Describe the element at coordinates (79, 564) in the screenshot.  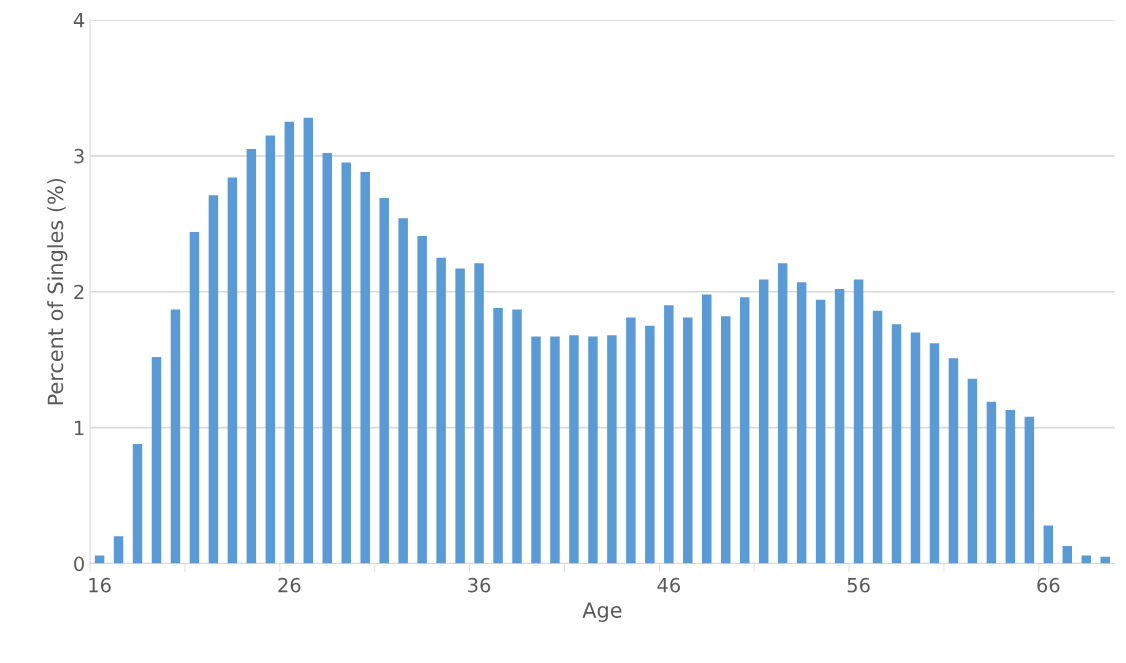
I see `y-tick-label: 0` at that location.